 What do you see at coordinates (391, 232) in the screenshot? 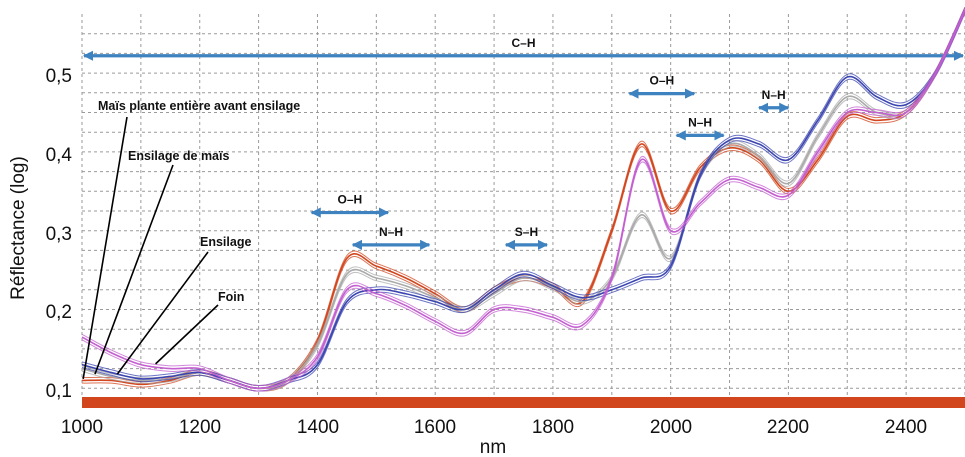
I see `band-label-3: N–H` at bounding box center [391, 232].